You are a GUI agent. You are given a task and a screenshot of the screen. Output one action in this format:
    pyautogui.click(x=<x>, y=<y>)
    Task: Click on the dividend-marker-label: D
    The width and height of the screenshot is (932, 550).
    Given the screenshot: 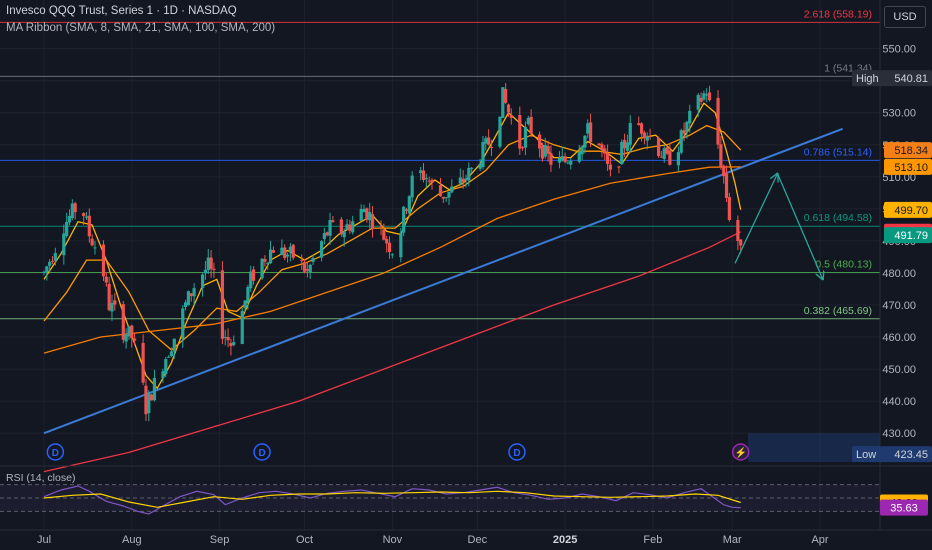 What is the action you would take?
    pyautogui.click(x=55, y=453)
    